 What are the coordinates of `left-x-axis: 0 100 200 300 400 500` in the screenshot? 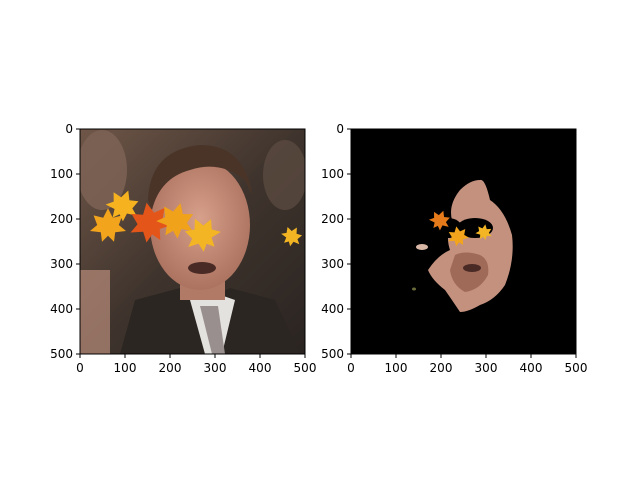 It's located at (196, 364).